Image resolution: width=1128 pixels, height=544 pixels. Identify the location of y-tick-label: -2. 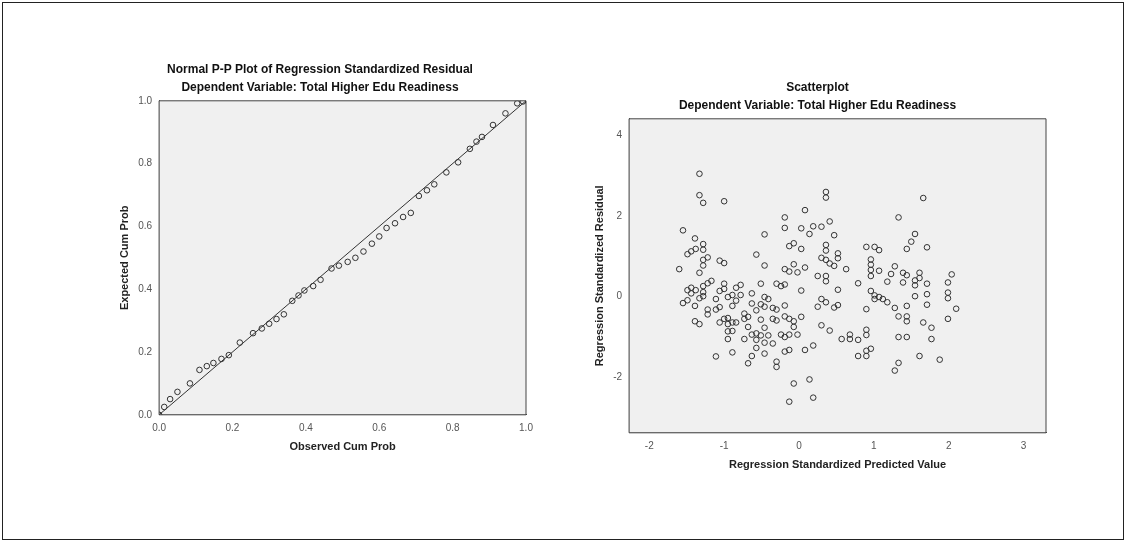
(618, 377).